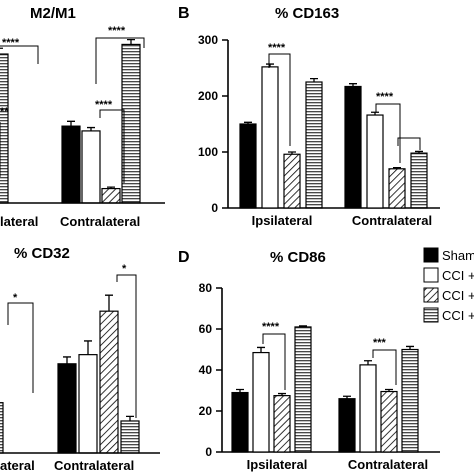 The height and width of the screenshot is (474, 474). Describe the element at coordinates (42, 253) in the screenshot. I see `panel-c-title: % CD32` at that location.